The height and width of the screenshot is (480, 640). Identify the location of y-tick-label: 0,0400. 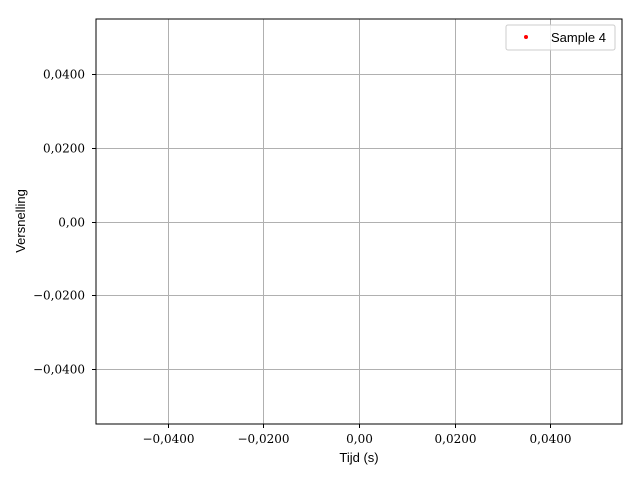
(64, 75).